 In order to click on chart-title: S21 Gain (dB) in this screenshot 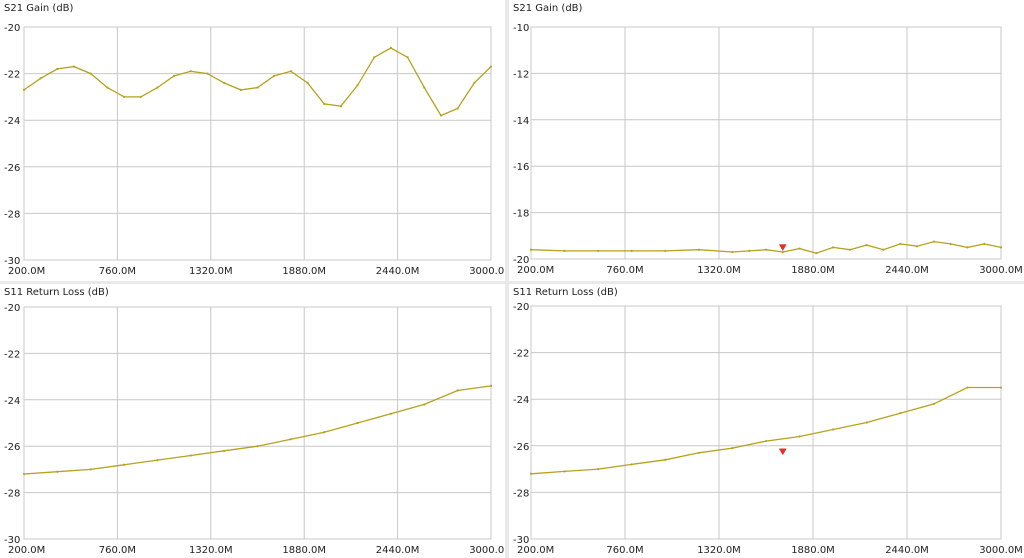, I will do `click(548, 8)`.